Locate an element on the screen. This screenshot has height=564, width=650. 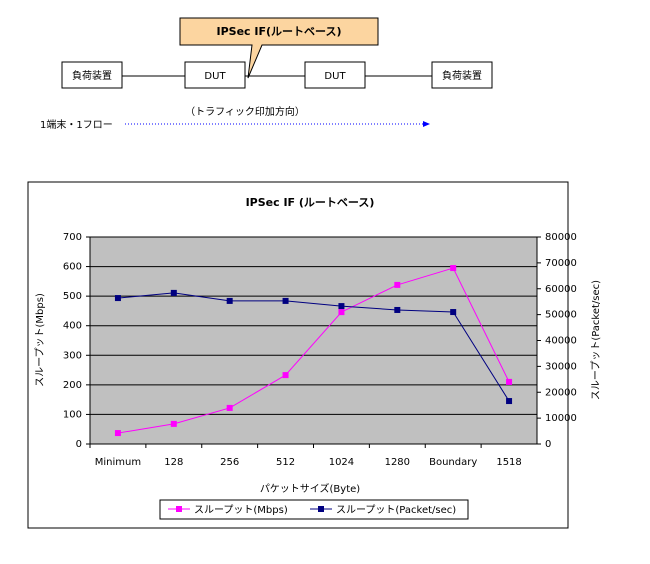
y-tick-label: 0 is located at coordinates (79, 444).